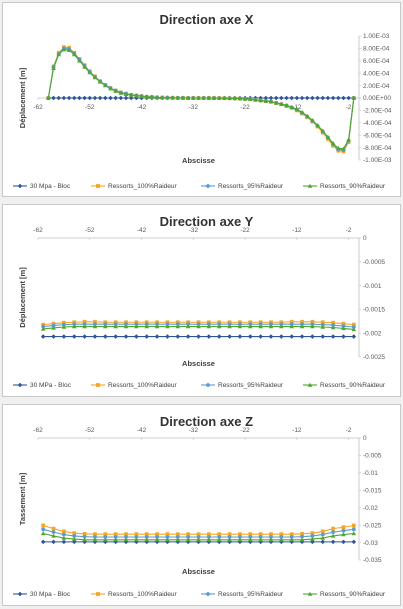 The image size is (403, 609). What do you see at coordinates (377, 111) in the screenshot?
I see `y-tick-label: -2.00E-04` at bounding box center [377, 111].